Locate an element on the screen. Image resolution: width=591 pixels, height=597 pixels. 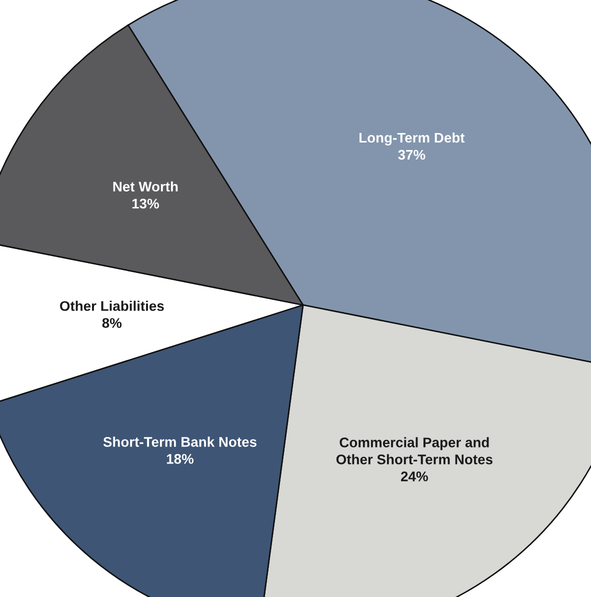
slice-label: Net Worth is located at coordinates (145, 186).